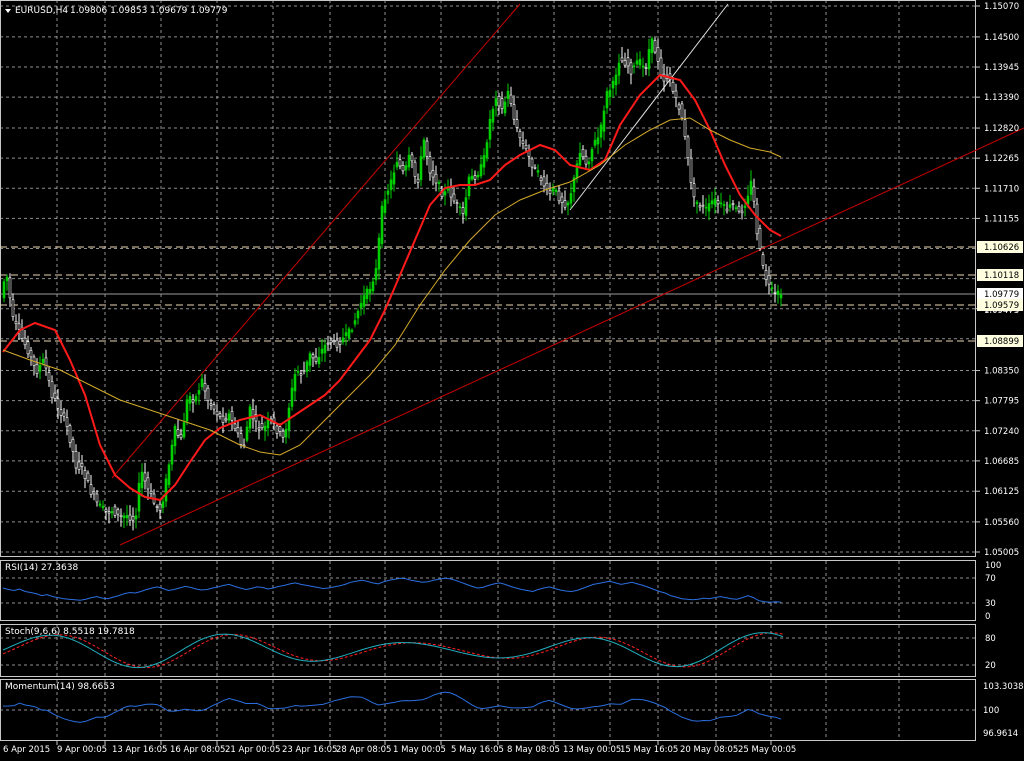 Image resolution: width=1024 pixels, height=761 pixels. I want to click on rsi-axis-label: 100, so click(993, 566).